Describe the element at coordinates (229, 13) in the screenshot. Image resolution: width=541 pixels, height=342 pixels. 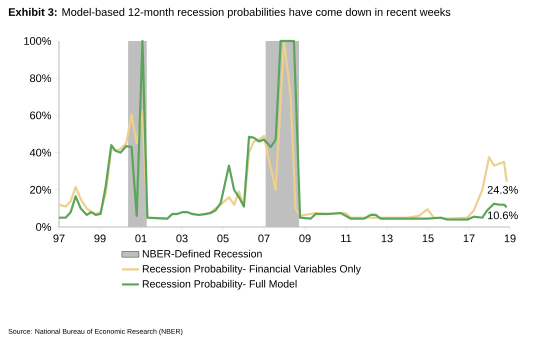
I see `chart-title: Exhibit 3: Model-based 12-month recession probabilities have come down in recent weeks` at that location.